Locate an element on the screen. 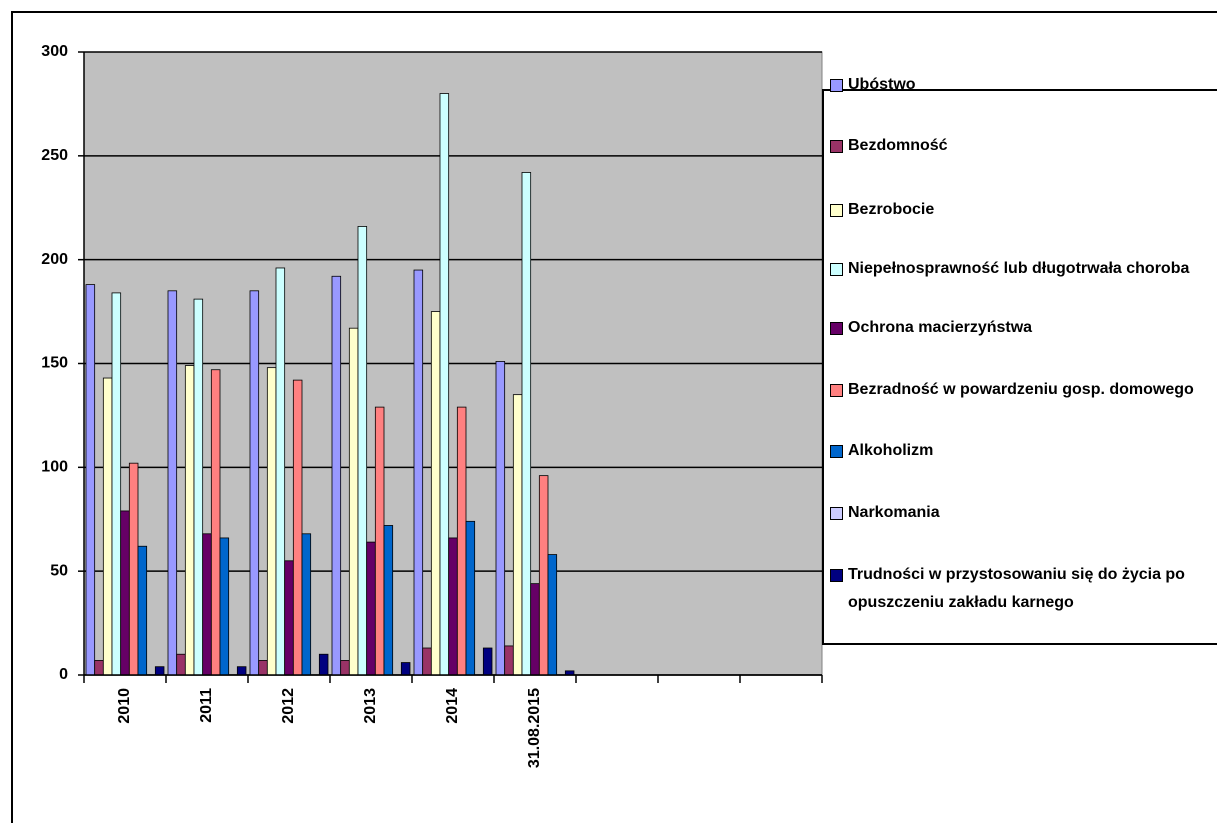 The image size is (1217, 823). legend-label: Bezradność w powardzeniu gosp. domowego is located at coordinates (1021, 389).